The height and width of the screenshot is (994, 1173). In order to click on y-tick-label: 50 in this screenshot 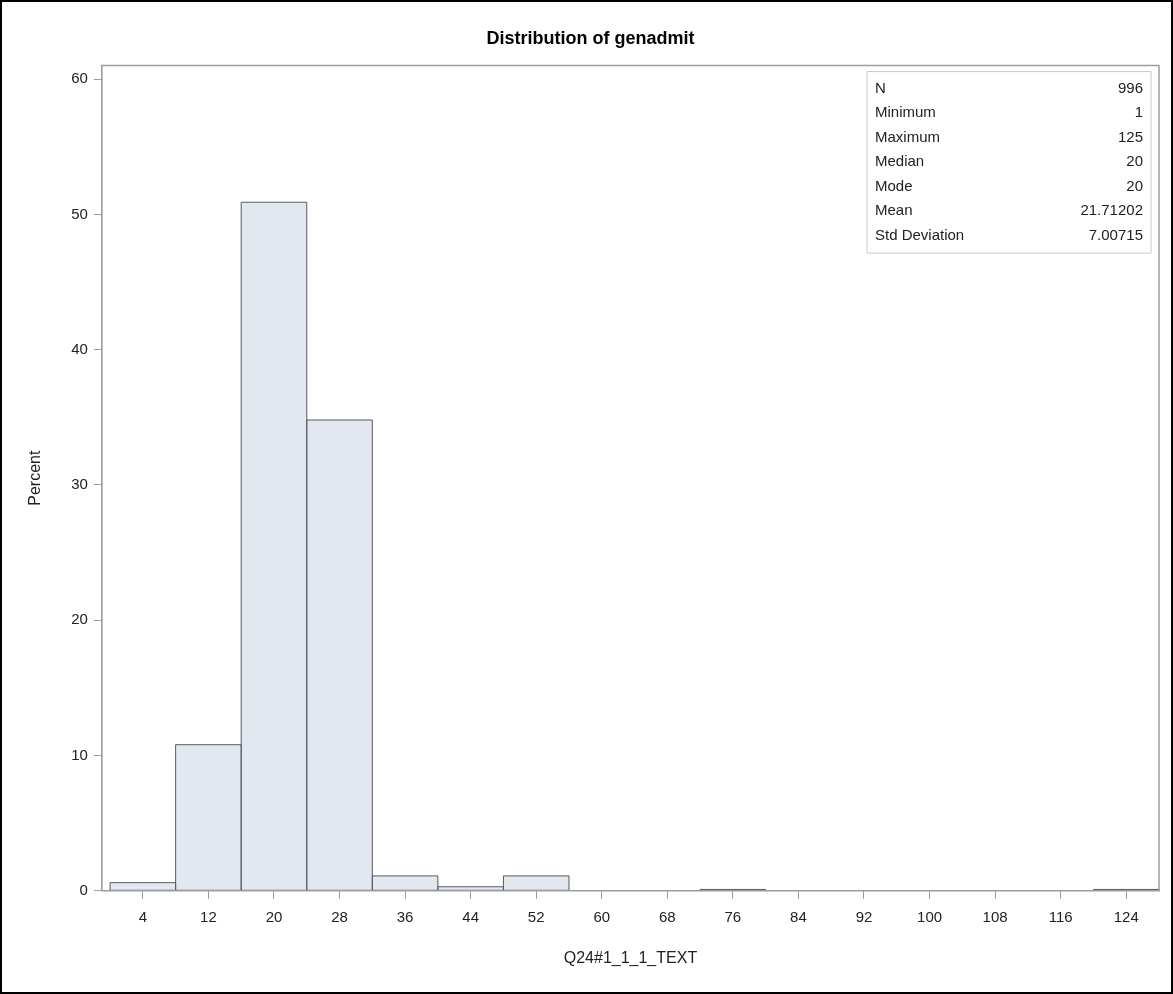, I will do `click(79, 213)`.